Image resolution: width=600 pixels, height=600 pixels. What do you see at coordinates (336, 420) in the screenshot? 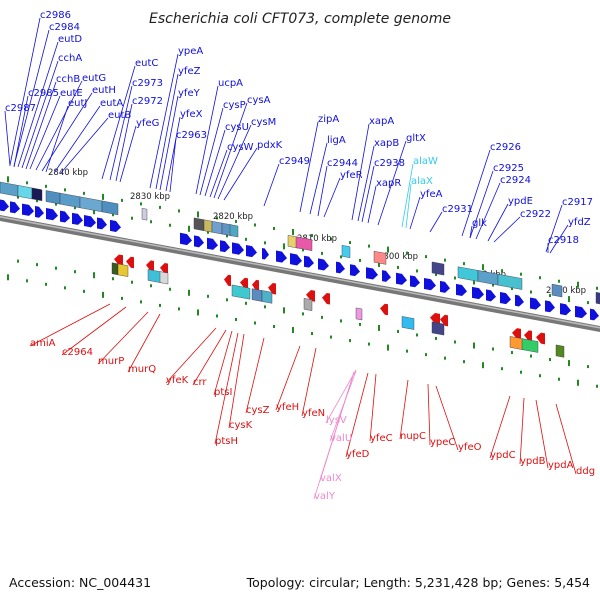
I see `gene-label-lysV: lysV` at bounding box center [336, 420].